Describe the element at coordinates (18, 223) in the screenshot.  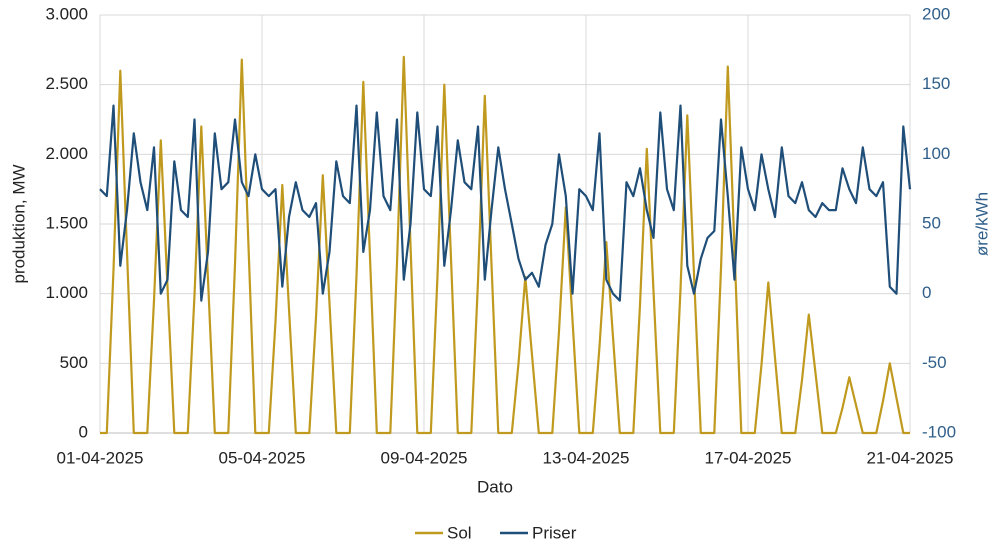
I see `y-axis-label: produktion, MW` at that location.